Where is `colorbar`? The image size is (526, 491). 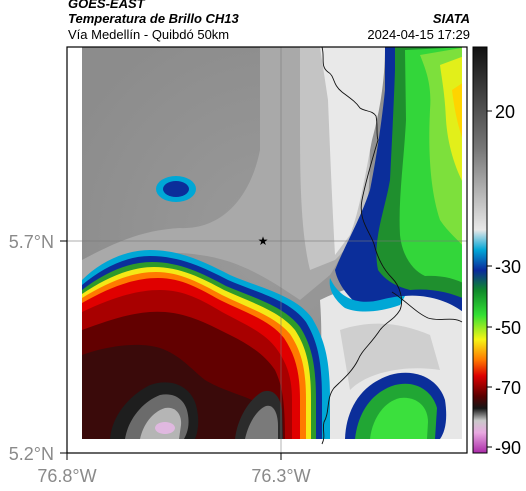 colorbar is located at coordinates (480, 250).